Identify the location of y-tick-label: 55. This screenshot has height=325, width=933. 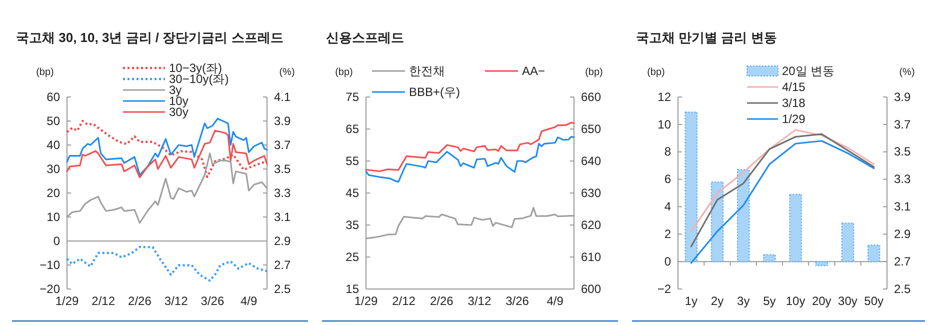
(353, 161).